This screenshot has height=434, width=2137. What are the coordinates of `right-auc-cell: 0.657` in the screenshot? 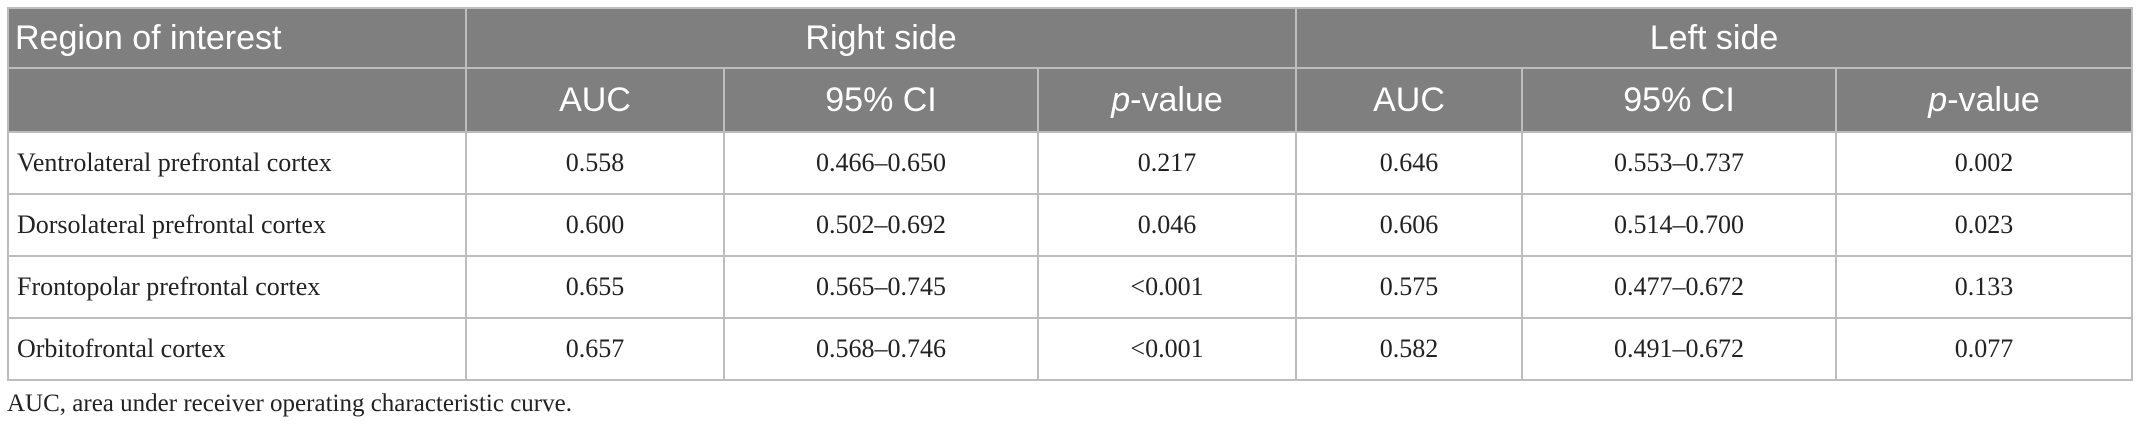 It's located at (595, 349).